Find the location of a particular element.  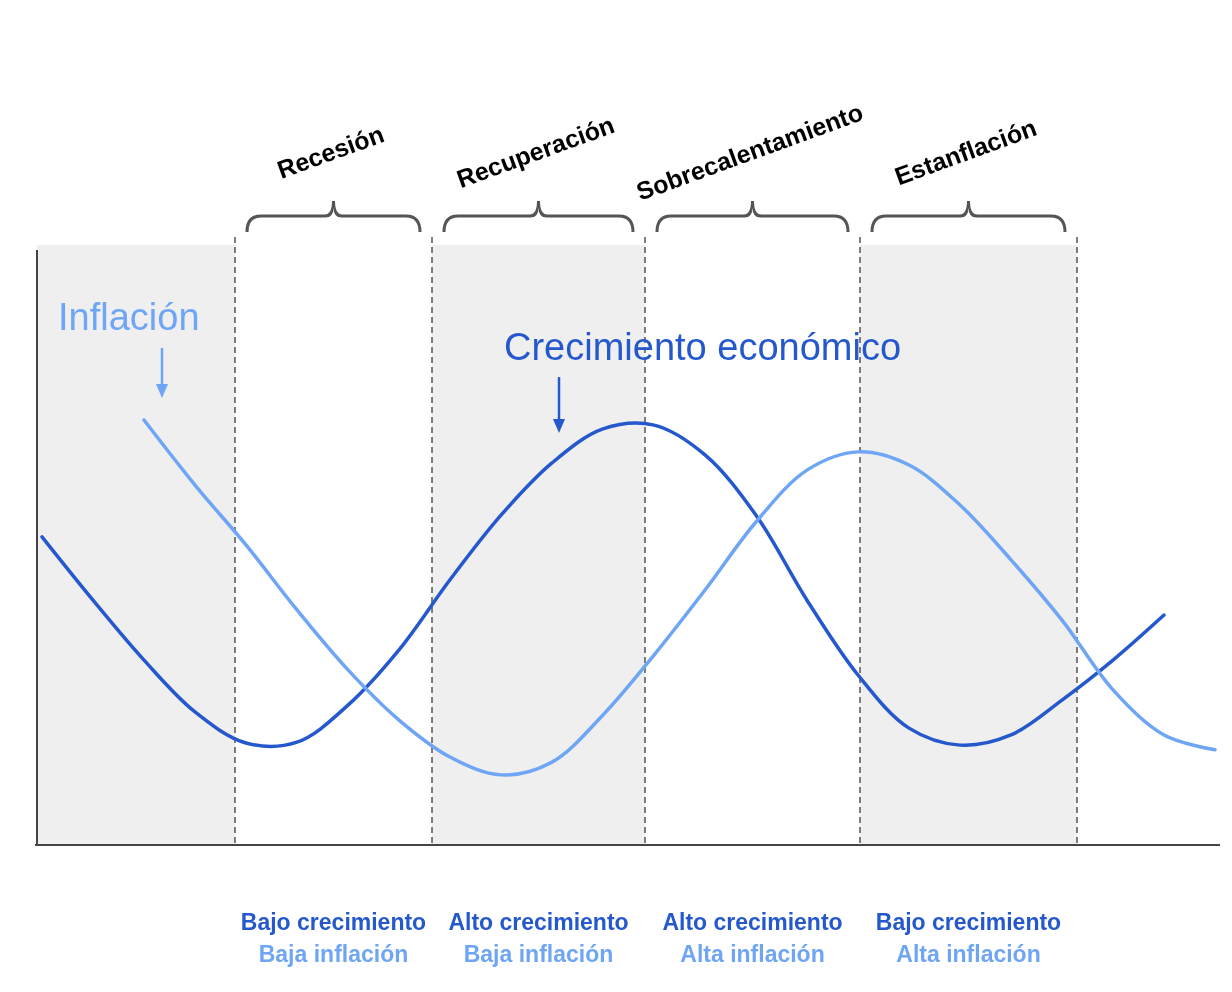

text: Crecimiento económico is located at coordinates (703, 347).